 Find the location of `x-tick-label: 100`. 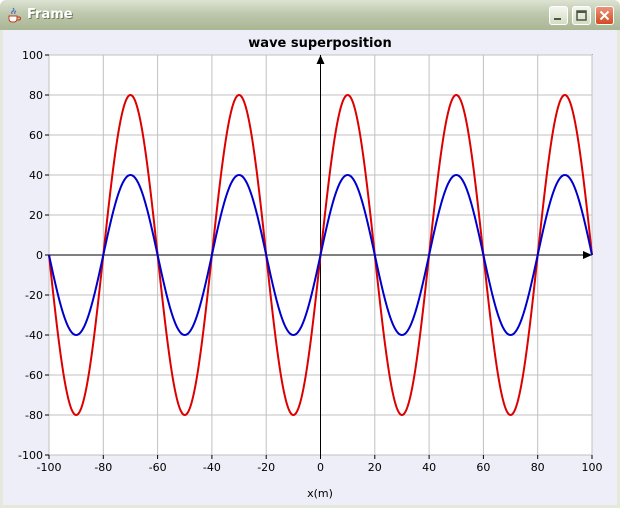

x-tick-label: 100 is located at coordinates (592, 467).